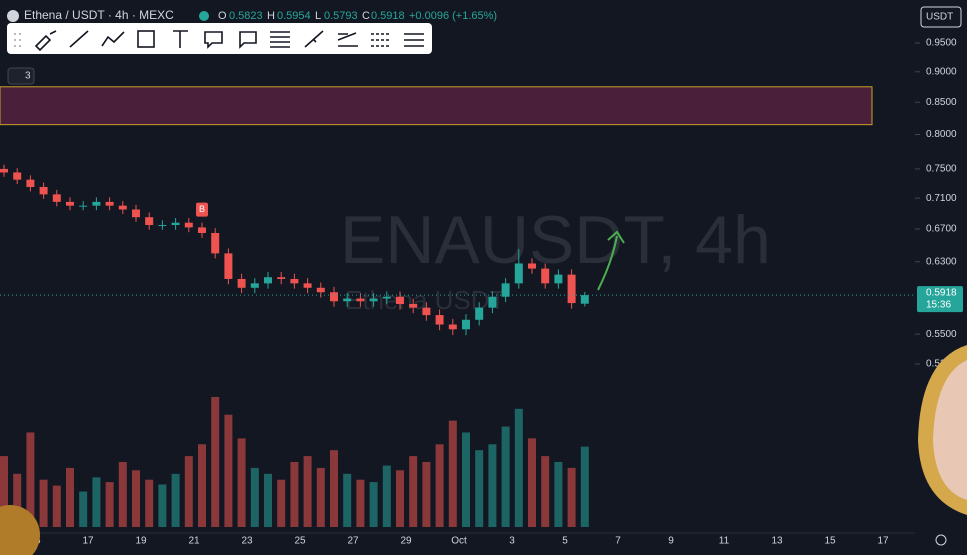  Describe the element at coordinates (21, 76) in the screenshot. I see `indicator-toggle` at that location.